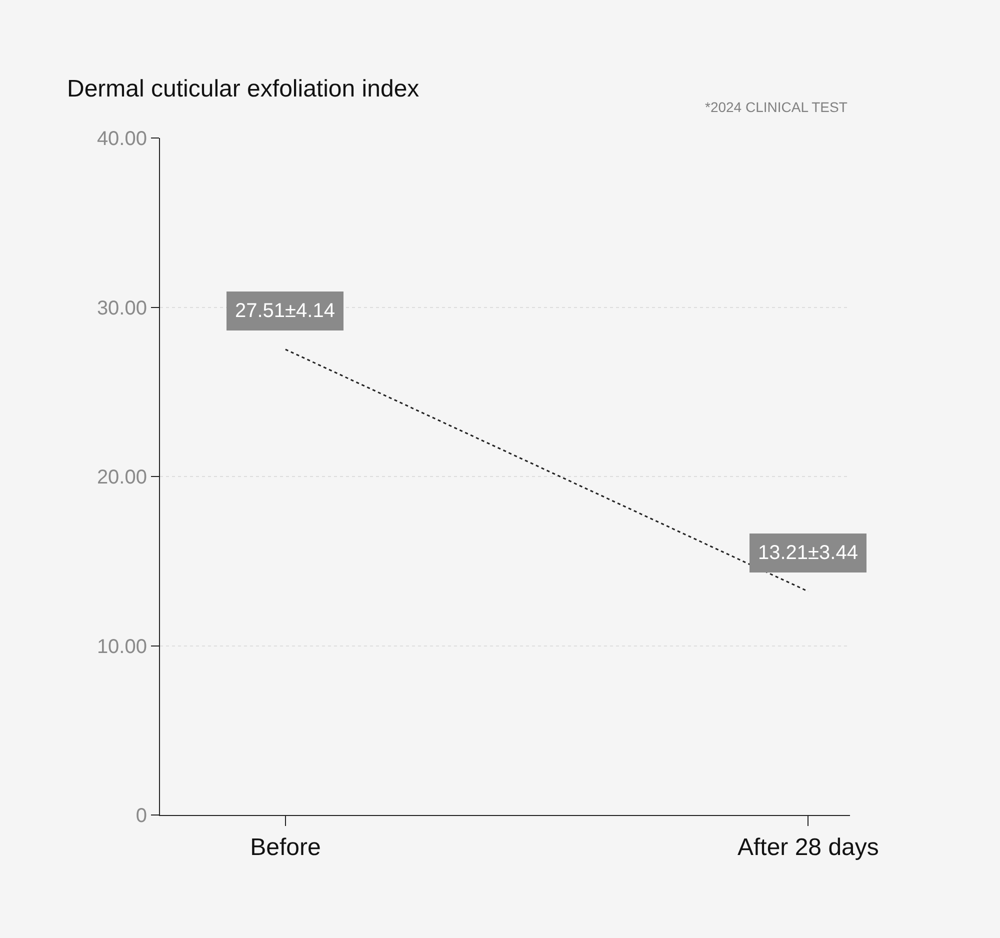 Image resolution: width=1000 pixels, height=938 pixels. I want to click on x-tick-label: Before, so click(285, 847).